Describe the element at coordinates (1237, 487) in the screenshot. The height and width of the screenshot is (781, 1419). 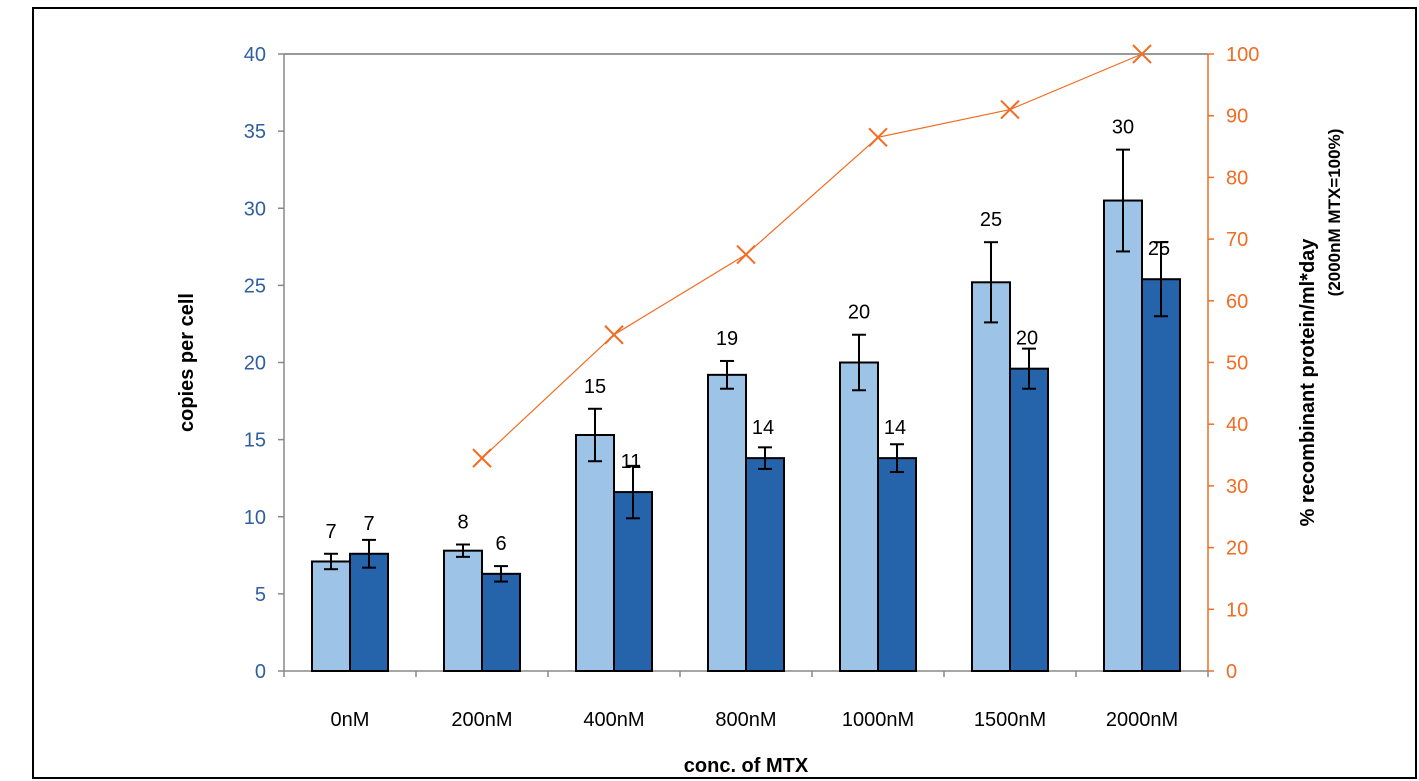
I see `y2-tick-label: 30` at that location.